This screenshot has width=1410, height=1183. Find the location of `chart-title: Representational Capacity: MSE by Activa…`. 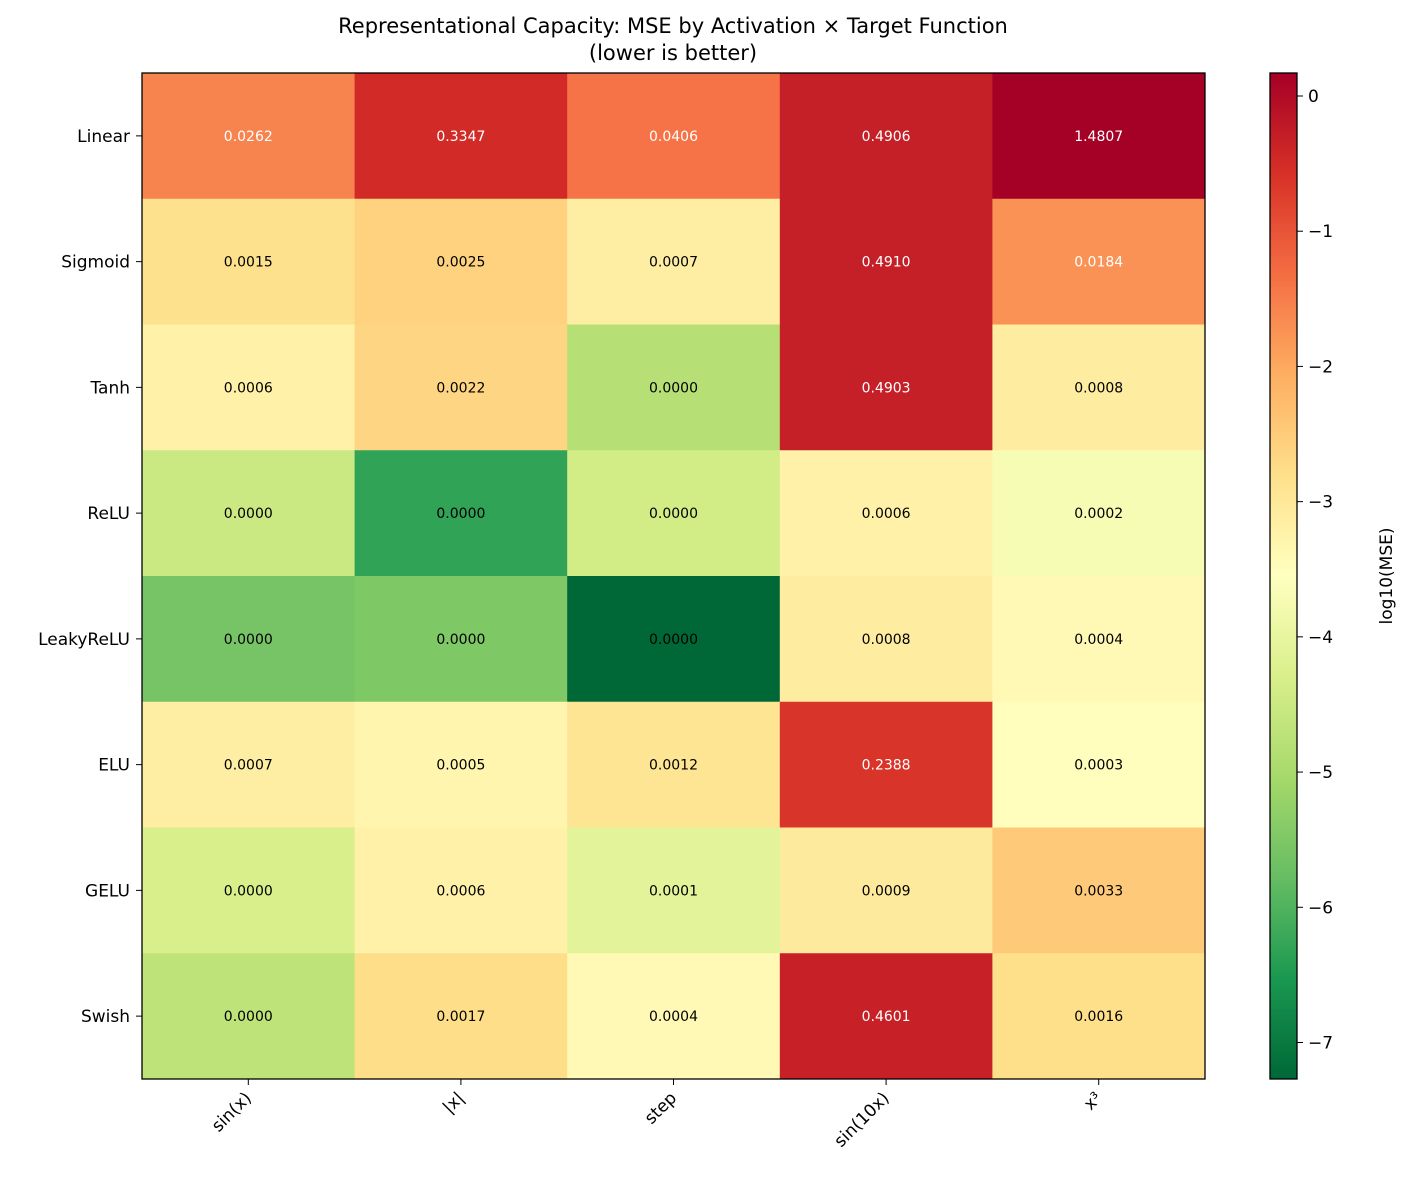

chart-title: Representational Capacity: MSE by Activa… is located at coordinates (673, 26).